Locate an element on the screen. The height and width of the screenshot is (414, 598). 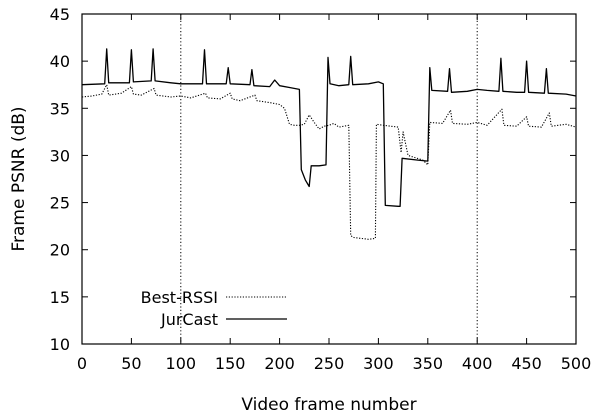
x-tick-label: 450 is located at coordinates (526, 363).